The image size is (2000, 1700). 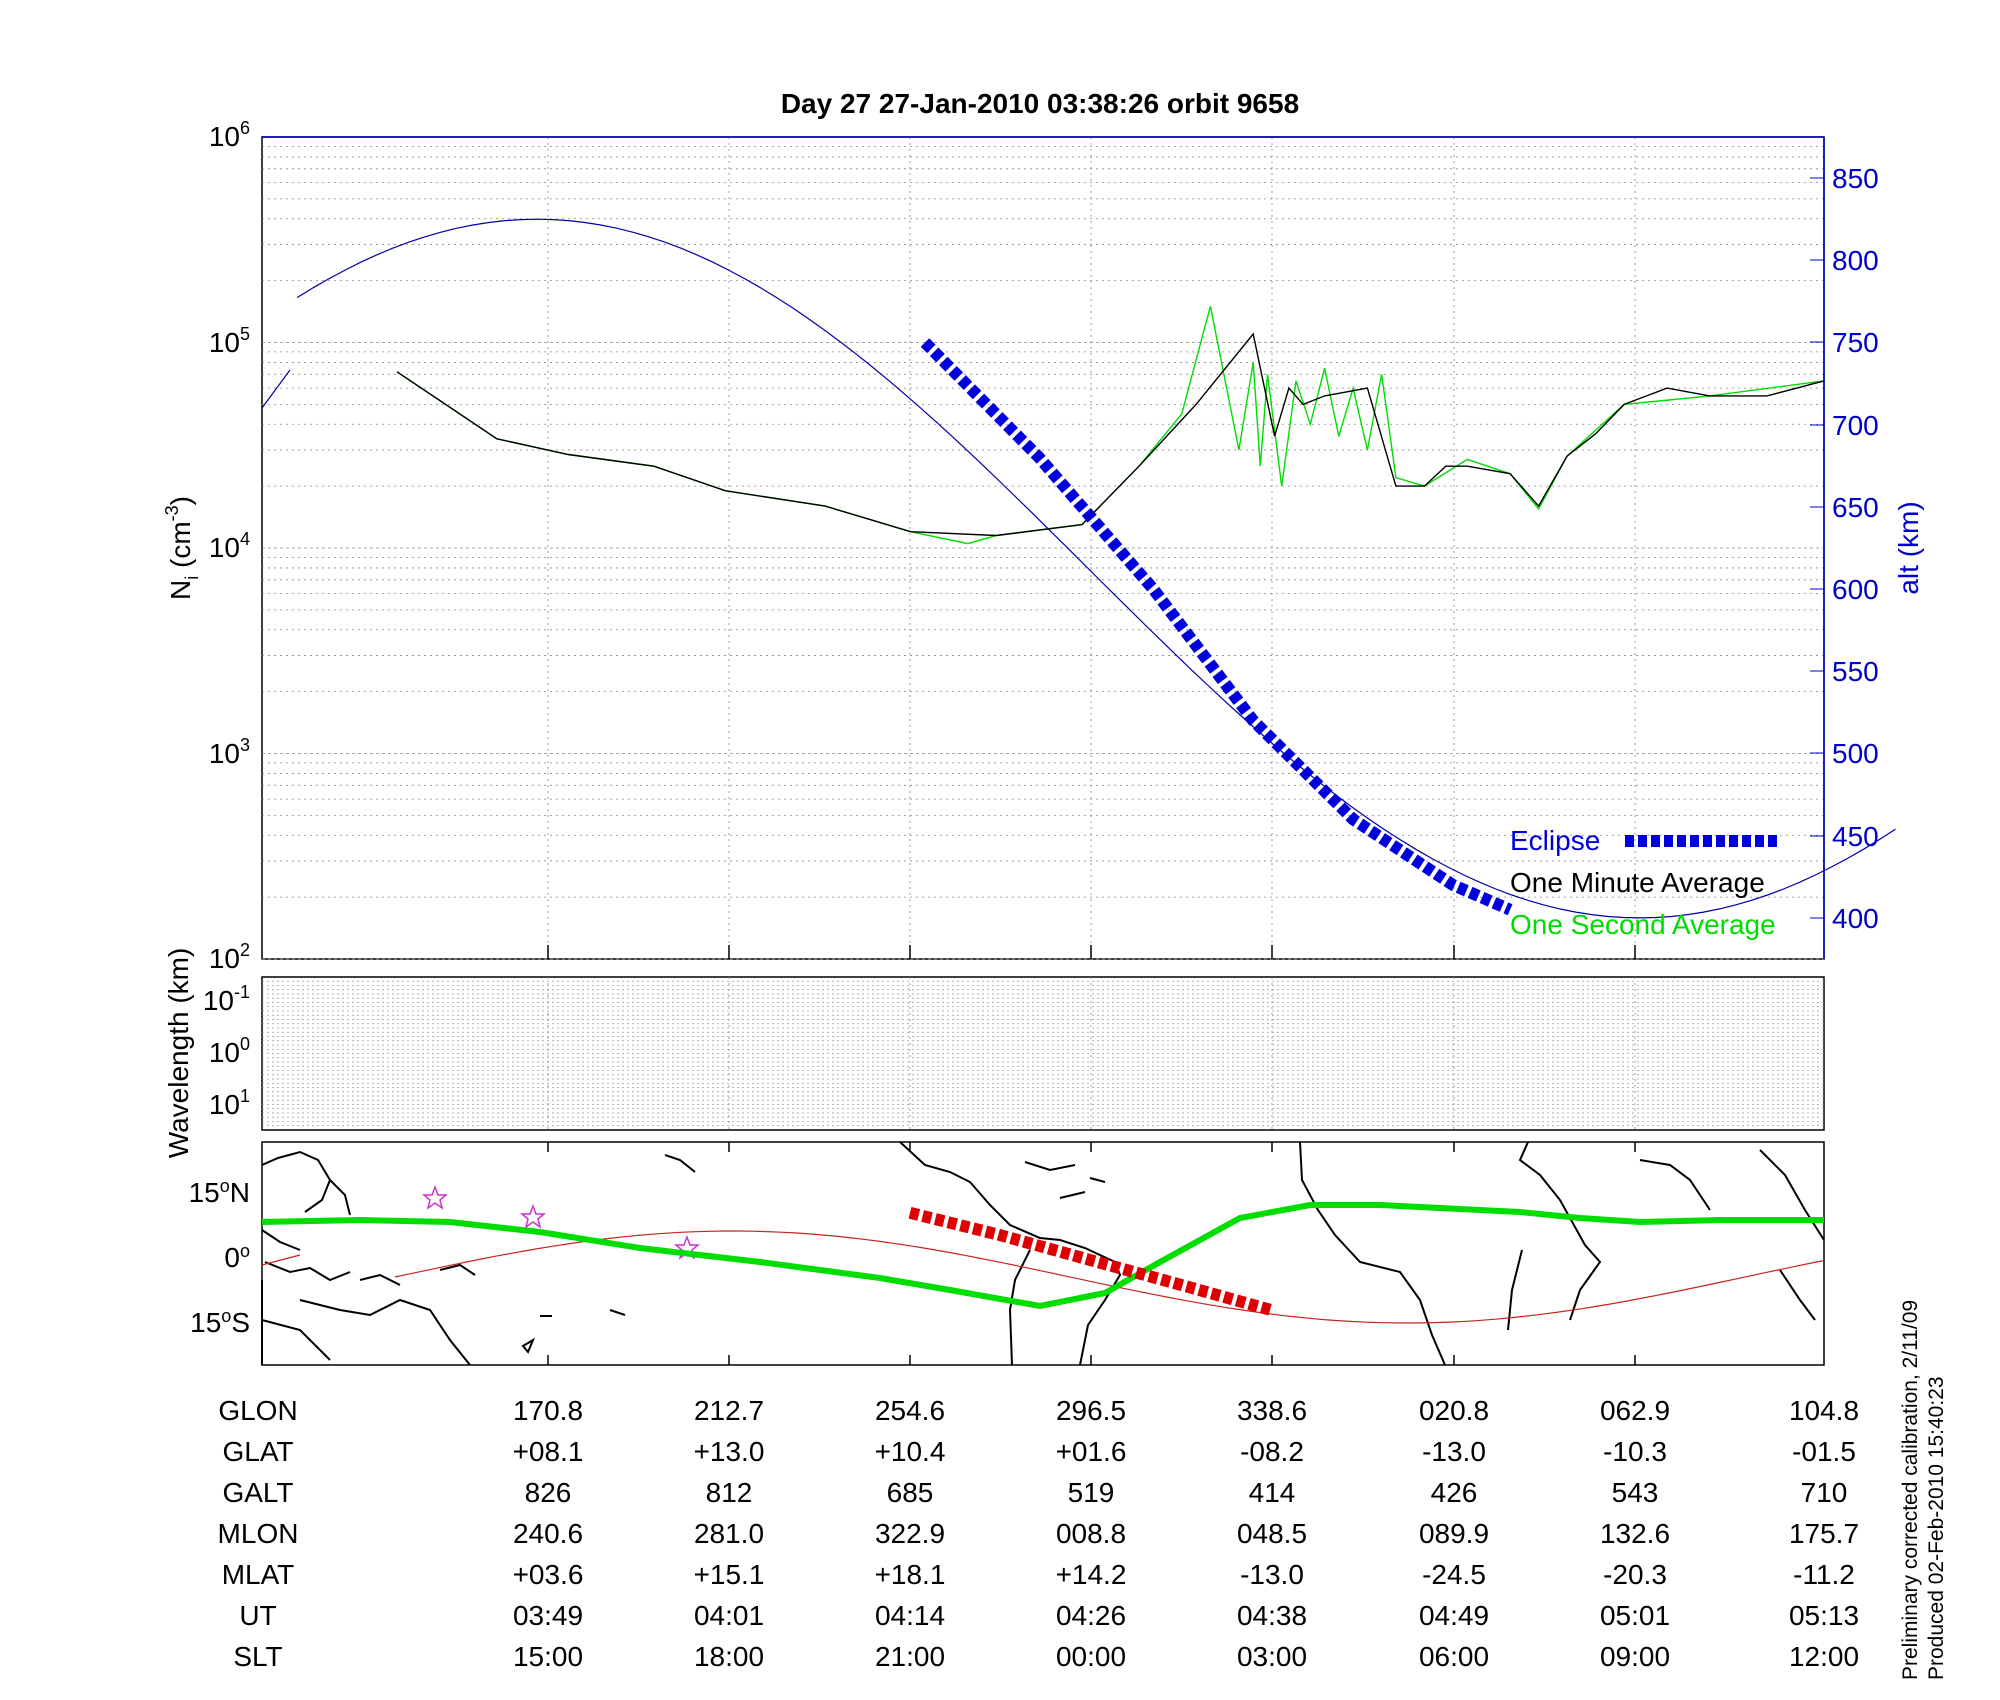 What do you see at coordinates (1855, 589) in the screenshot?
I see `alt-tick-600: 600` at bounding box center [1855, 589].